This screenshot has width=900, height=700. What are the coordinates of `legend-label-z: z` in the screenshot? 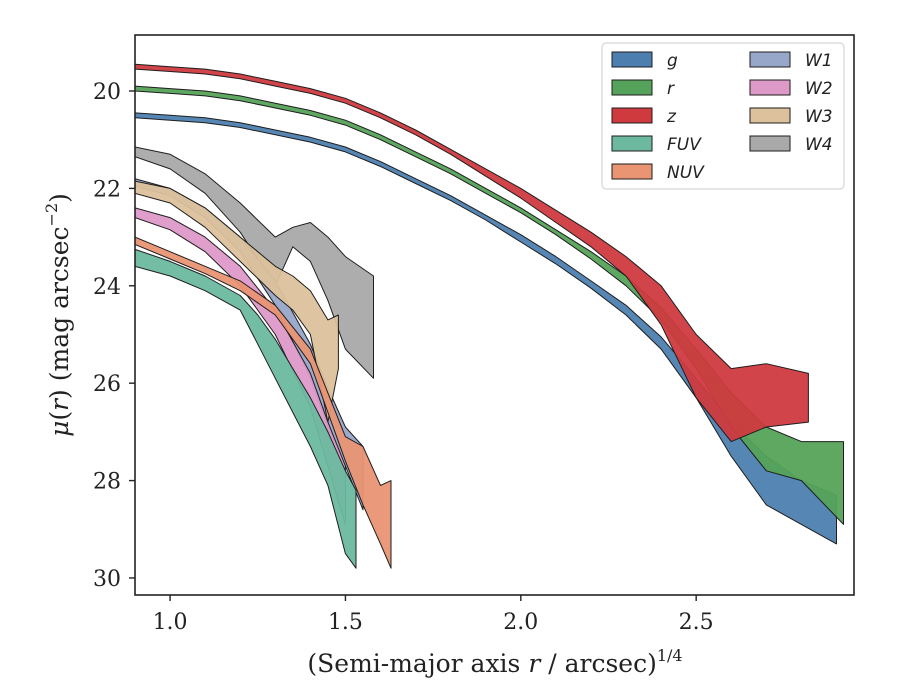 It's located at (671, 117).